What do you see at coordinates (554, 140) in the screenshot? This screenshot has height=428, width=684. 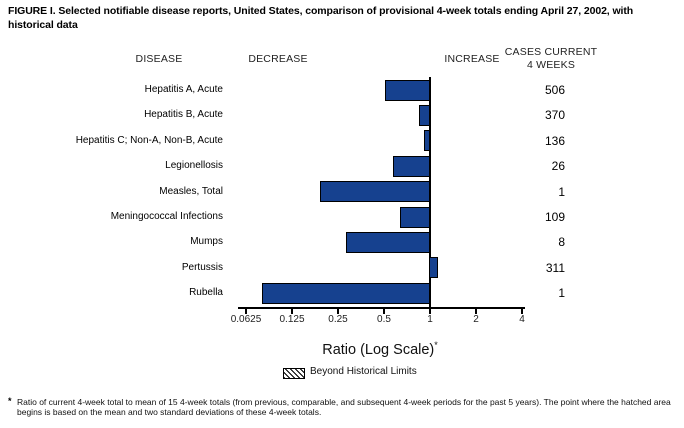 I see `case-count: 136` at bounding box center [554, 140].